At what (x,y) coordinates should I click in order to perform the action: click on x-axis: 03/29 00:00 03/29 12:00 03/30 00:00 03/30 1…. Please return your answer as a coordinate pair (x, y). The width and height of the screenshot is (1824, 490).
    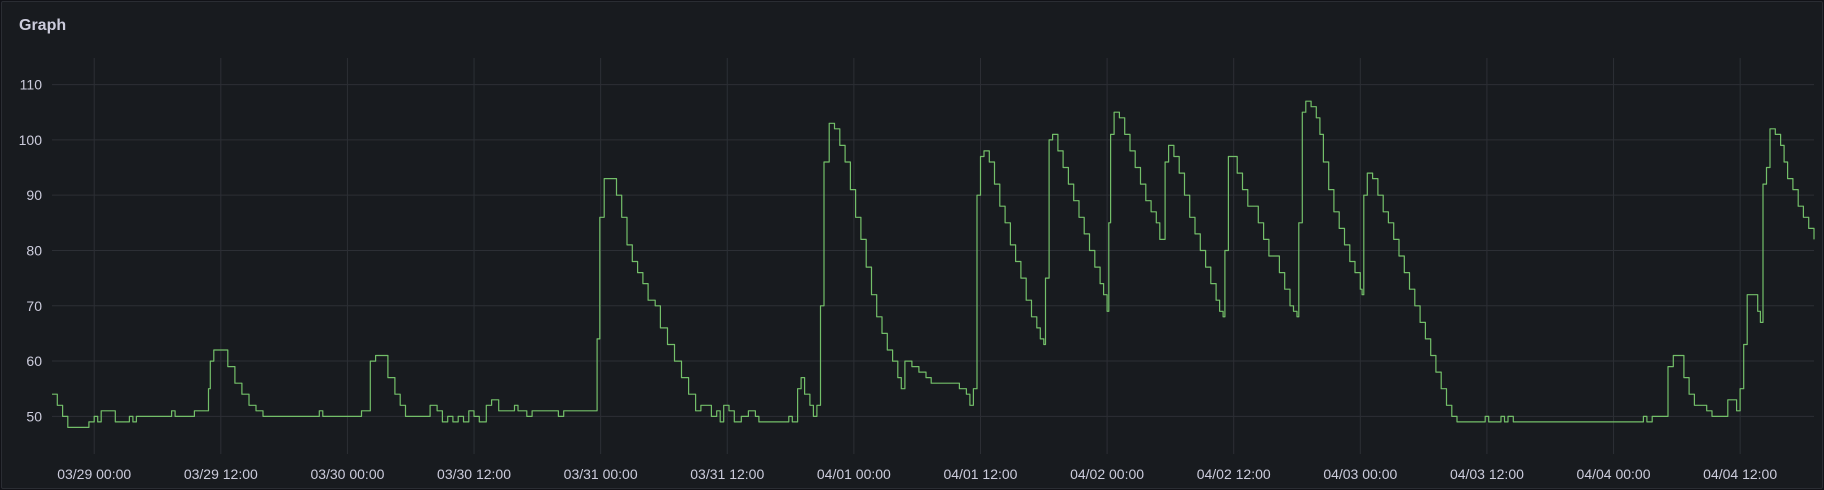
    Looking at the image, I should click on (917, 474).